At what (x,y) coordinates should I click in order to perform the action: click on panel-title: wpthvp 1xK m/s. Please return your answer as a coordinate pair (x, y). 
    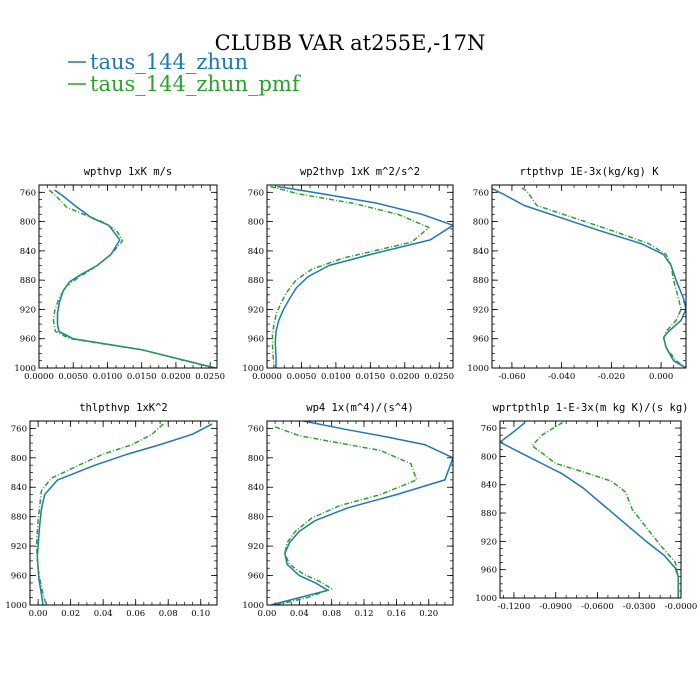
    Looking at the image, I should click on (128, 172).